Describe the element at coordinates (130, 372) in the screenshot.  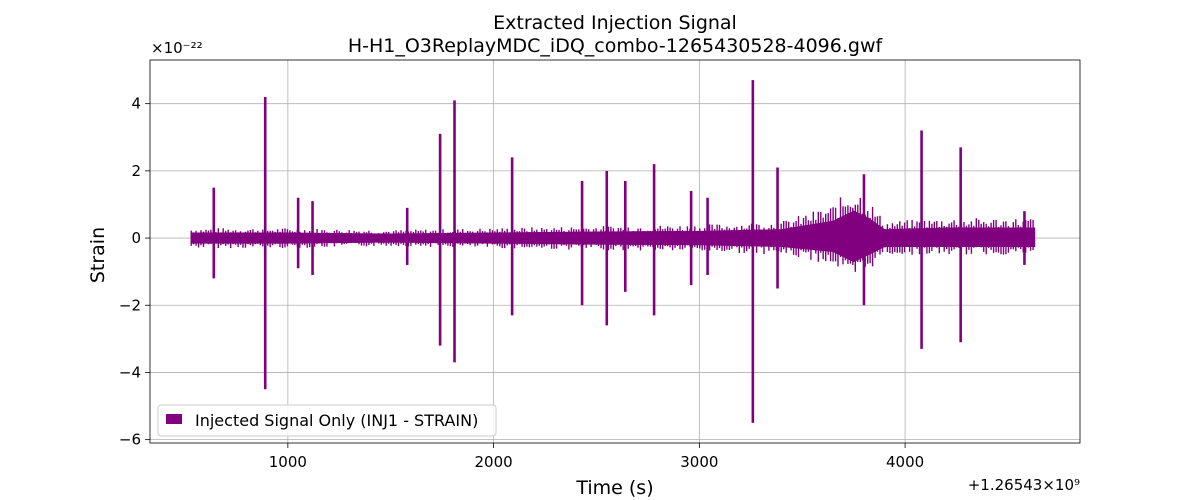
I see `y-tick-label: −4` at that location.